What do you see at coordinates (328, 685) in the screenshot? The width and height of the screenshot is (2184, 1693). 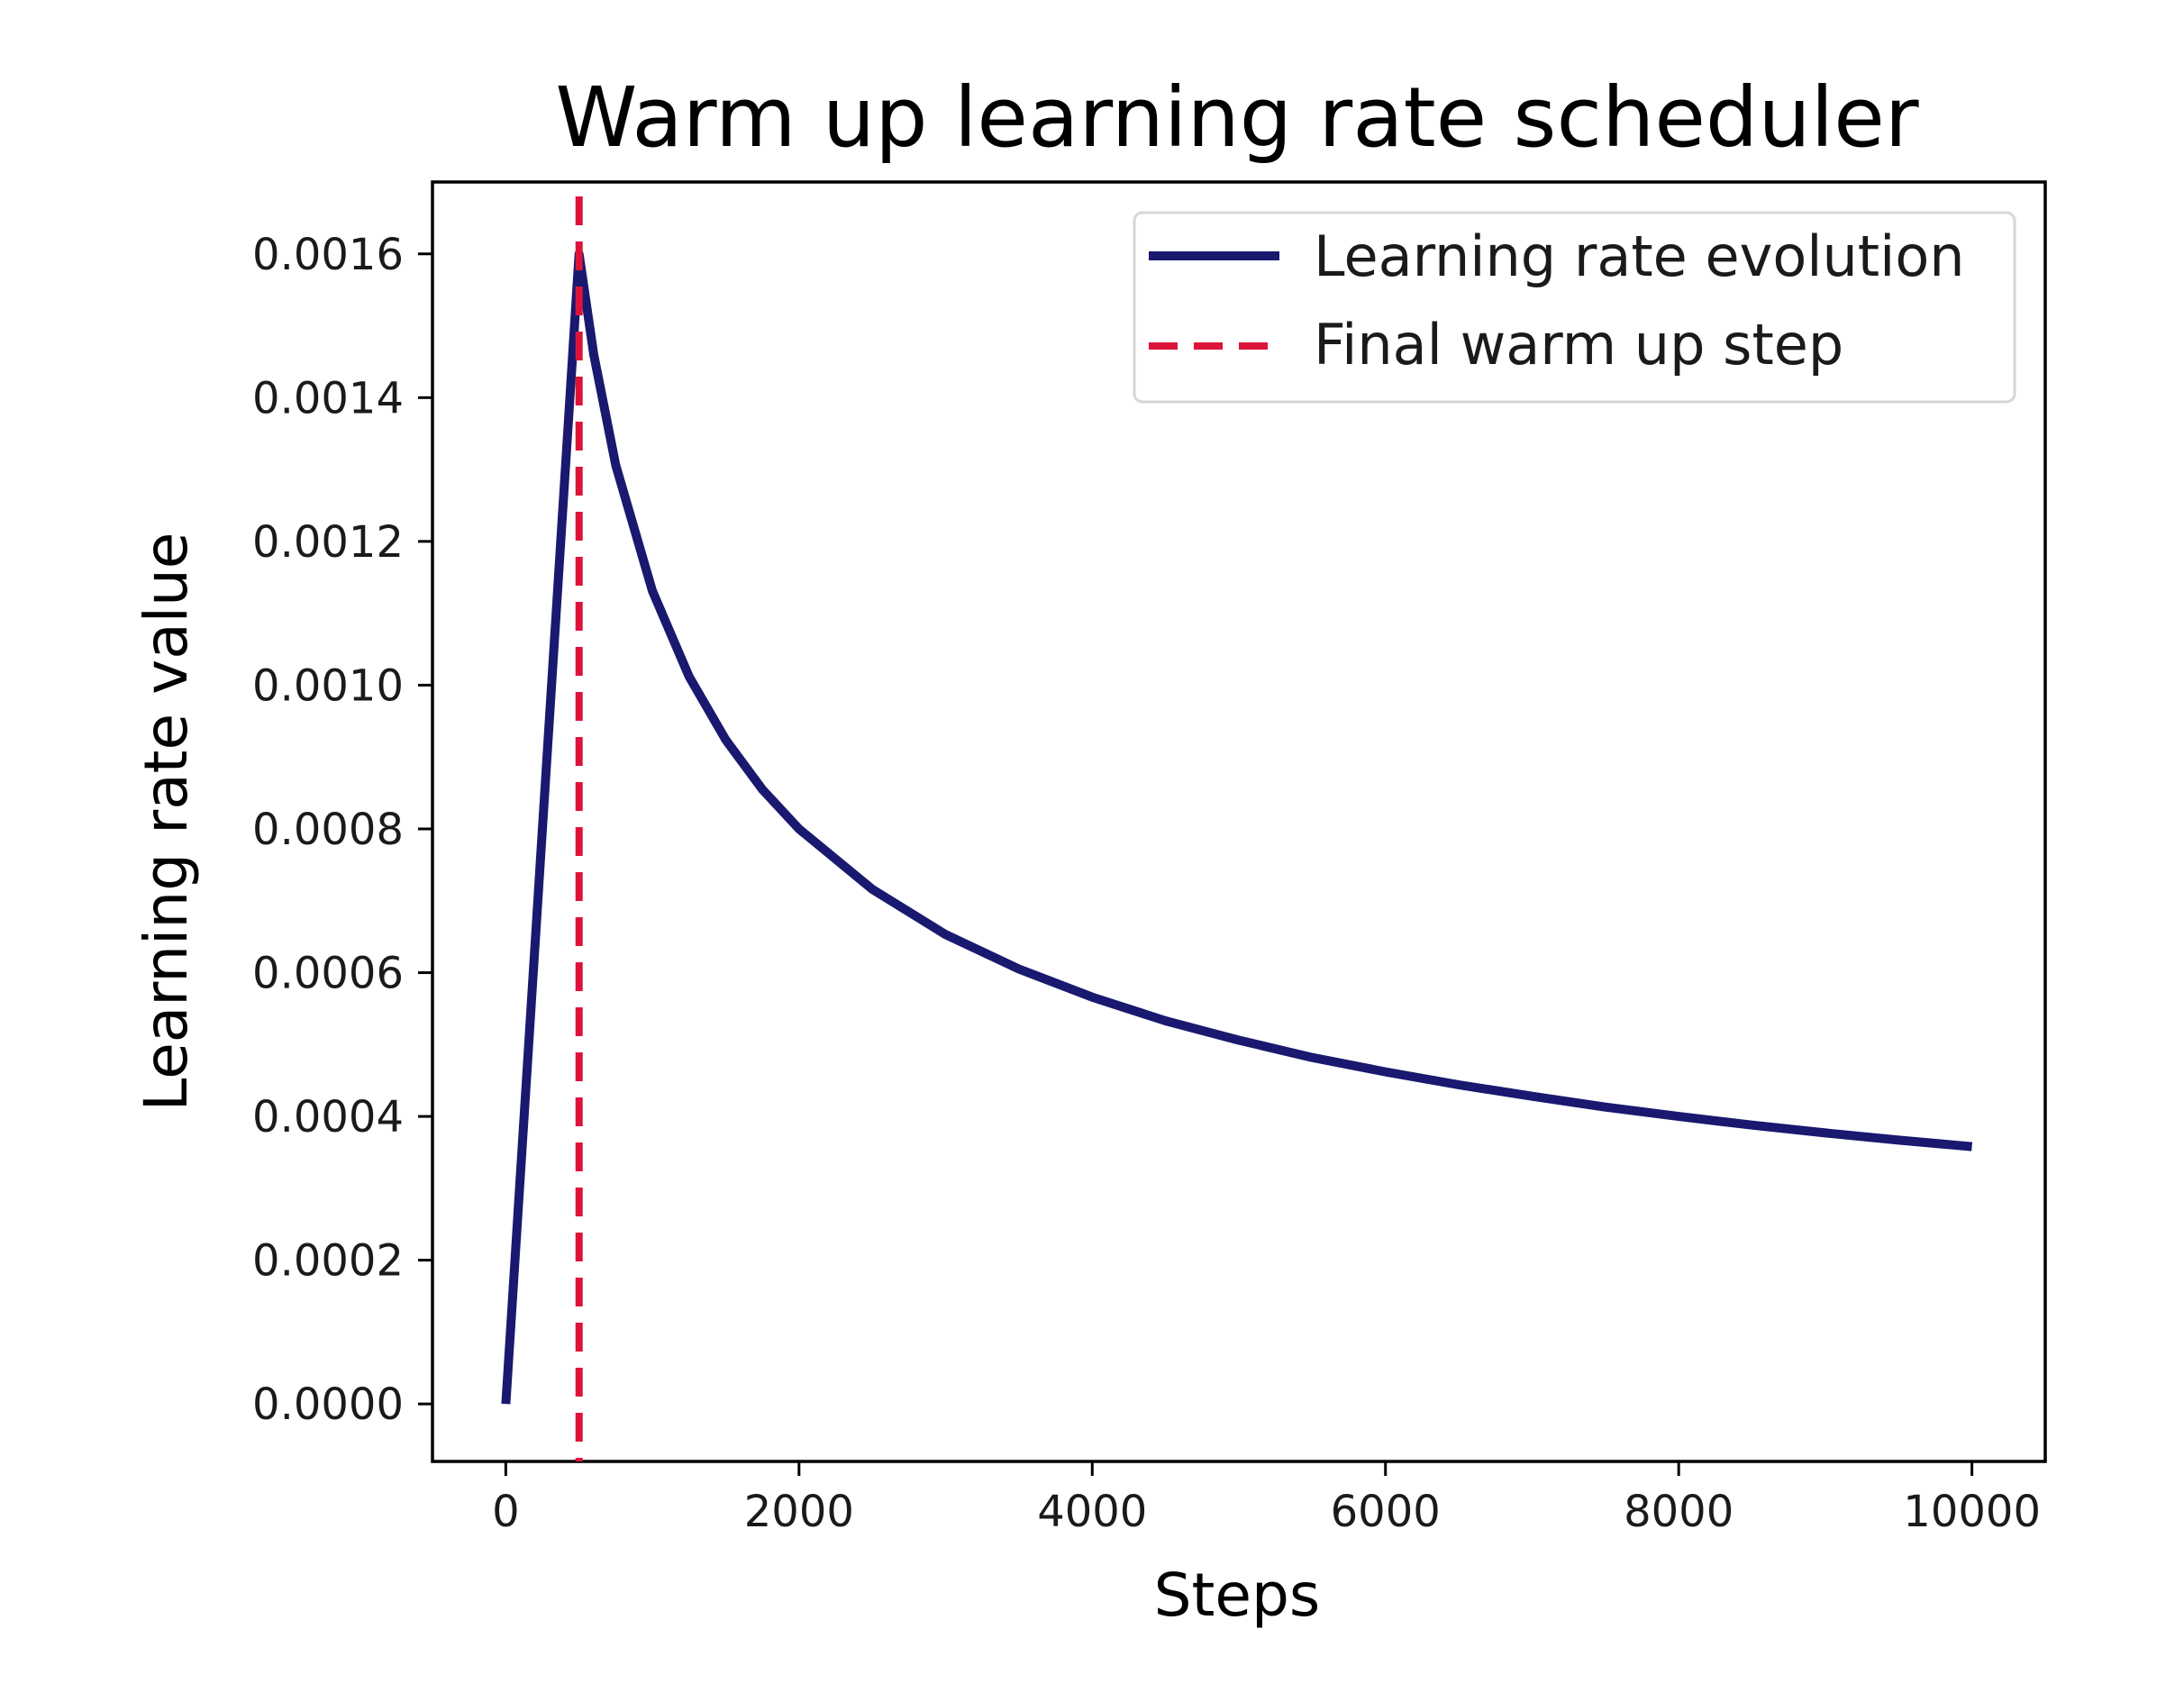 I see `y-tick-label: 0.0010` at bounding box center [328, 685].